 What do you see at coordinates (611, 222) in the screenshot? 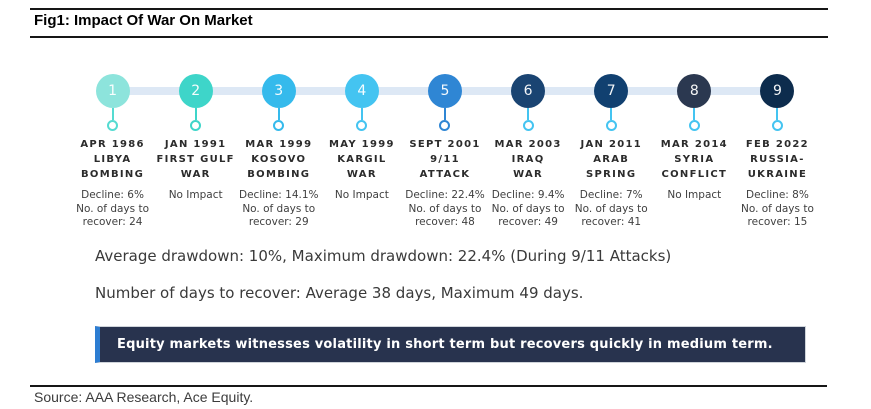
I see `event-detail-line: recover: 41` at bounding box center [611, 222].